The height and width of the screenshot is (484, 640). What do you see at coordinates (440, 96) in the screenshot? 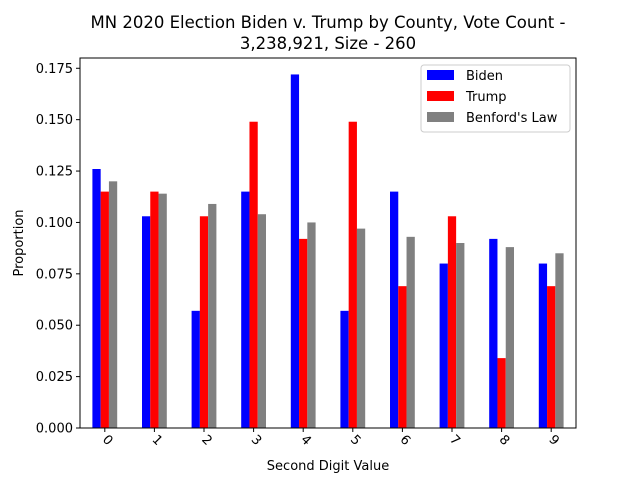
I see `legend-swatch-trump` at bounding box center [440, 96].